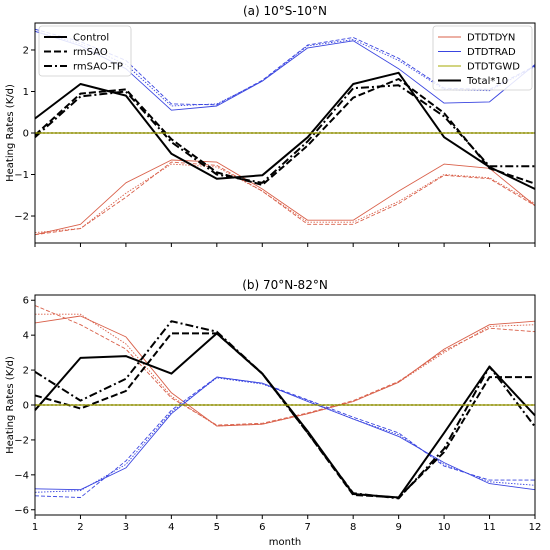 This screenshot has width=550, height=550. What do you see at coordinates (26, 50) in the screenshot?
I see `panel-a-ytick-label: 2` at bounding box center [26, 50].